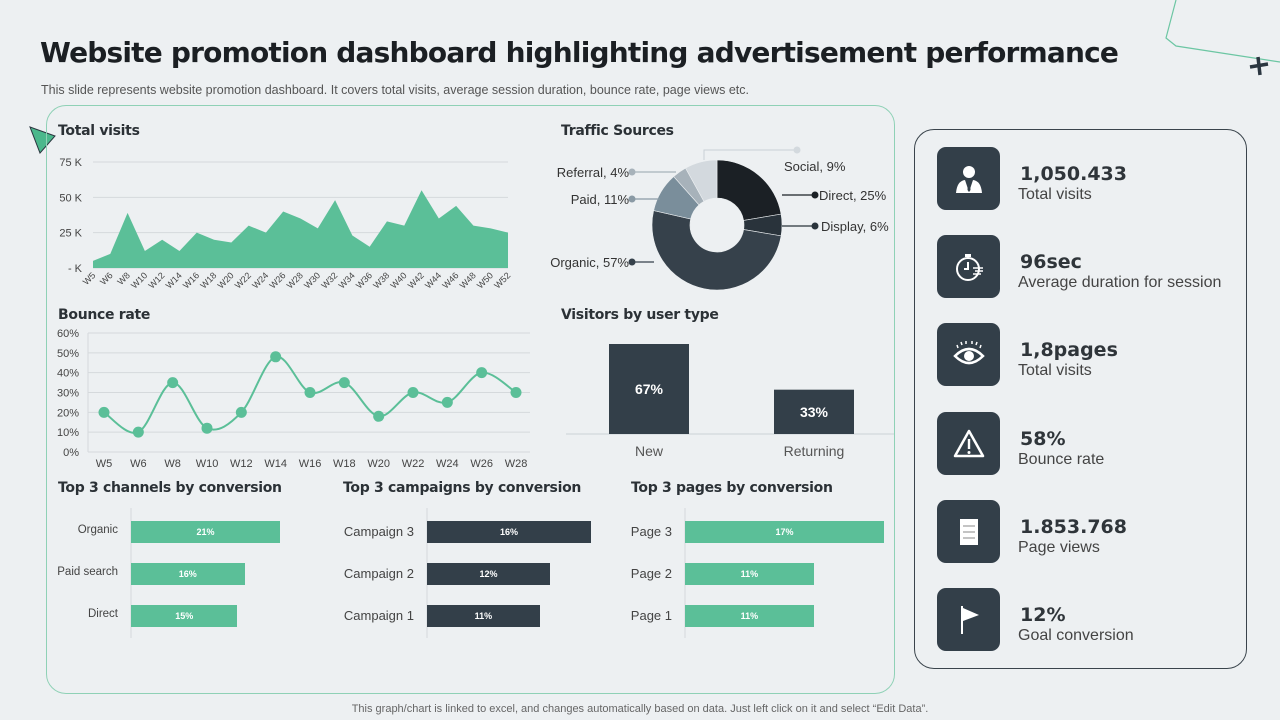 The height and width of the screenshot is (720, 1280). What do you see at coordinates (104, 315) in the screenshot?
I see `bounce-rate-title: Bounce rate` at bounding box center [104, 315].